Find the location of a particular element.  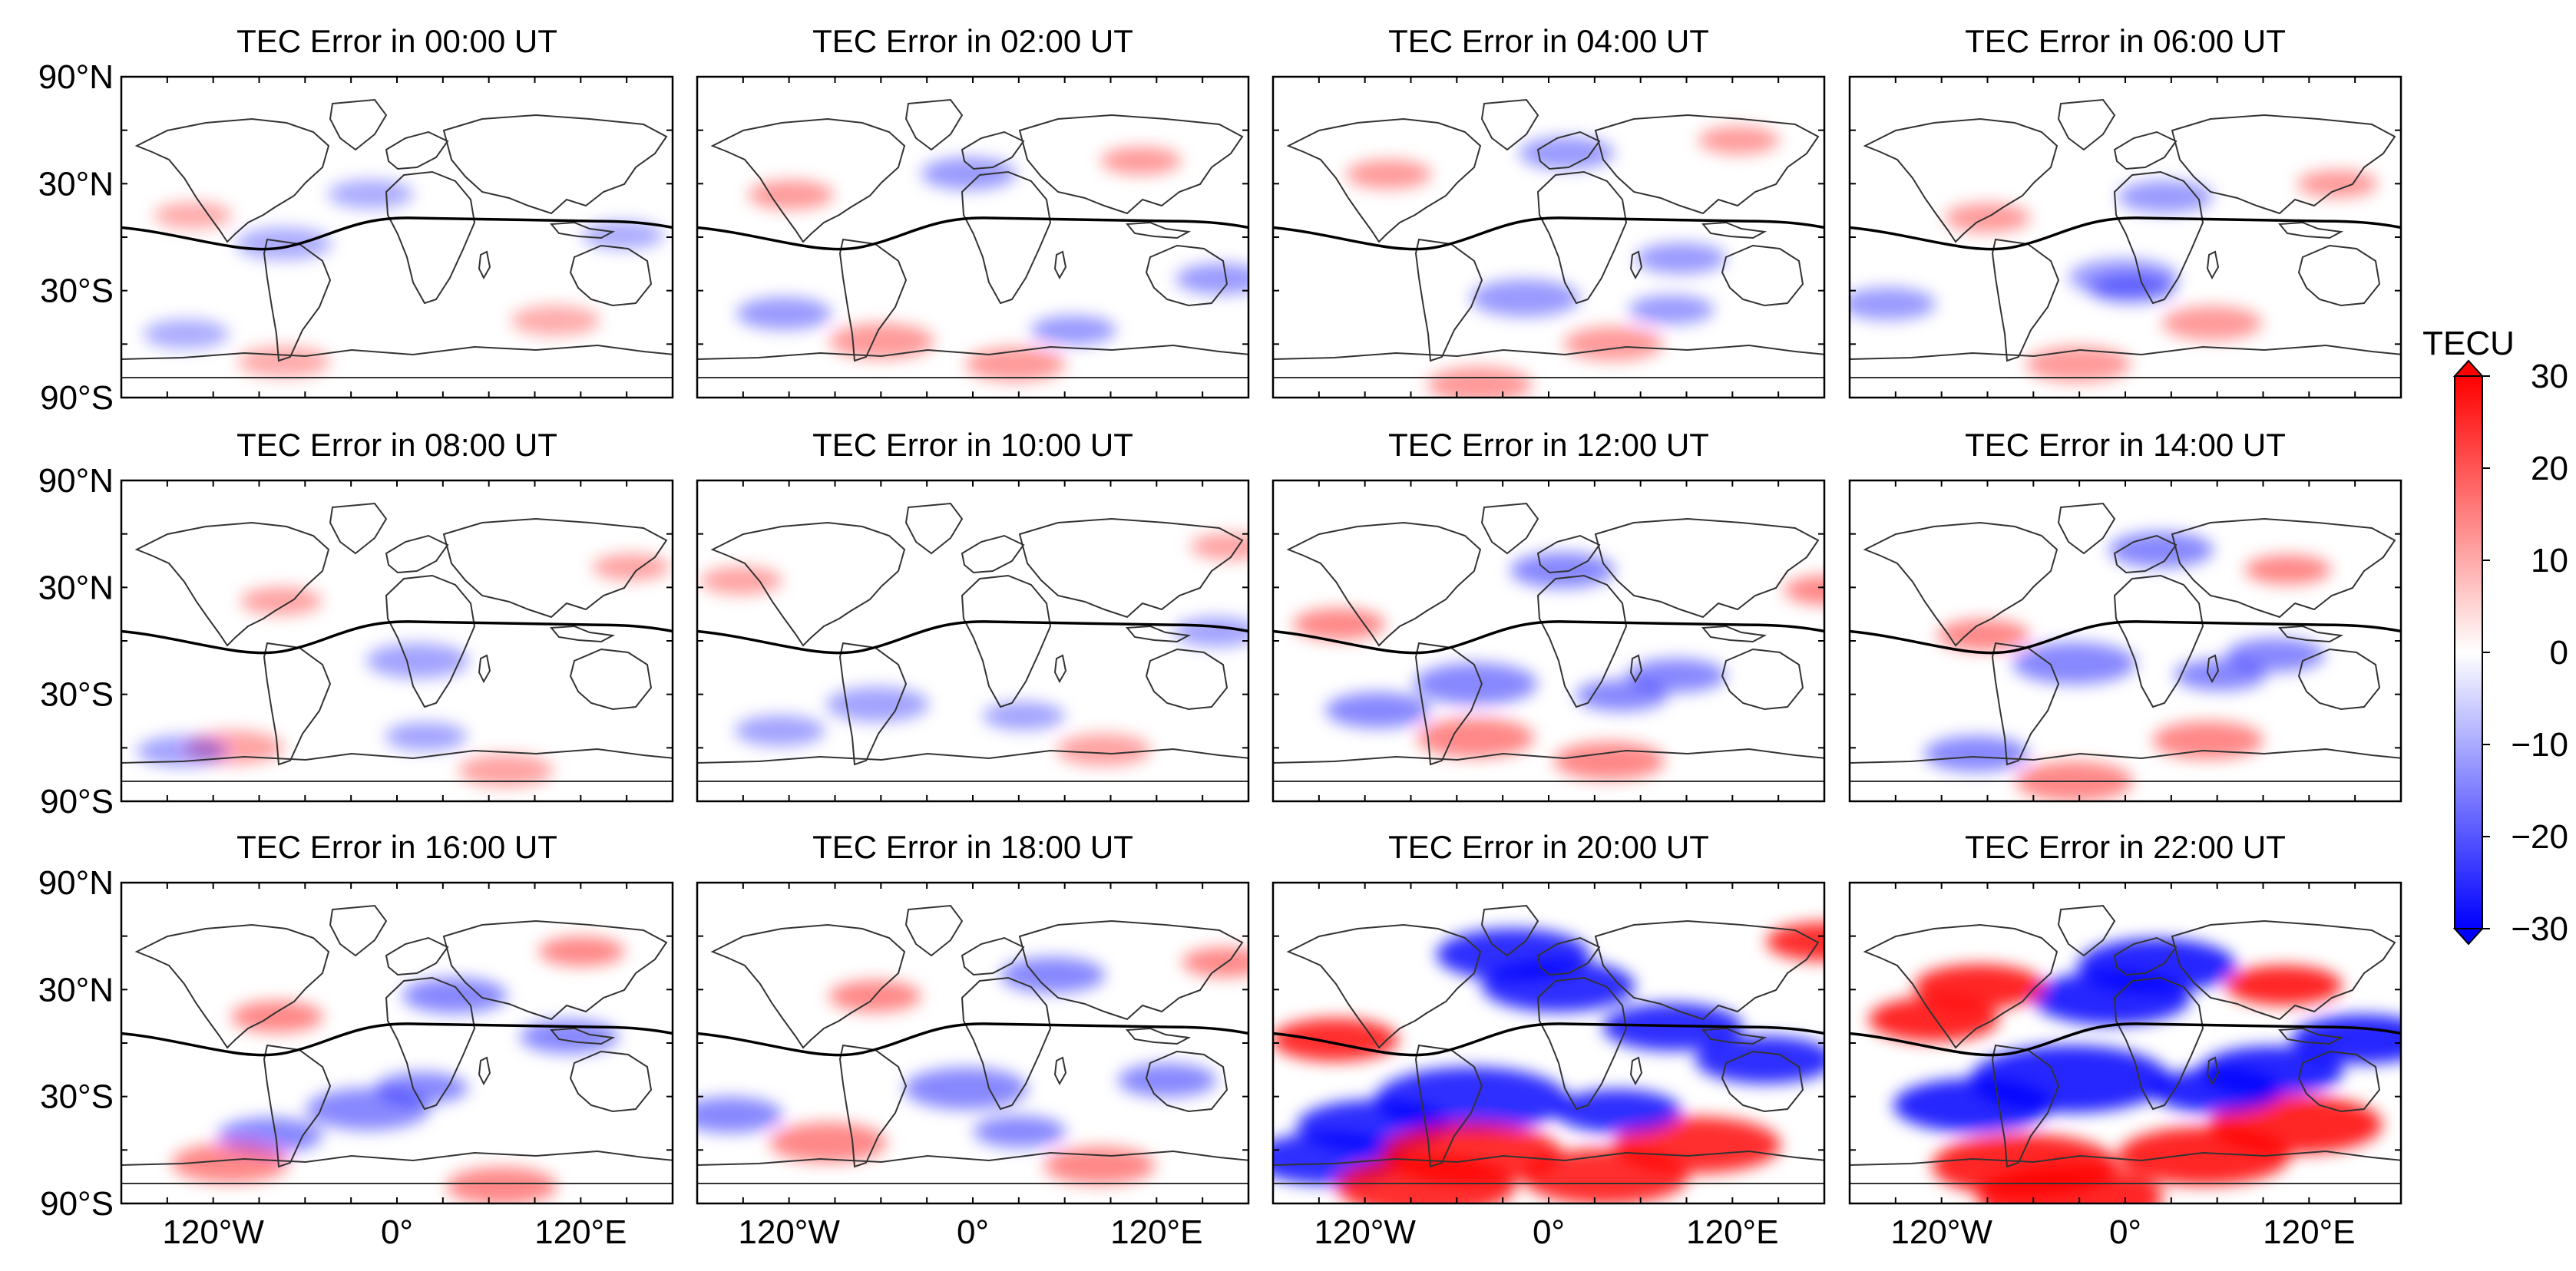

map-panel: TEC Error in 20:00 UT 120°W 0° 120°E is located at coordinates (1548, 1040).